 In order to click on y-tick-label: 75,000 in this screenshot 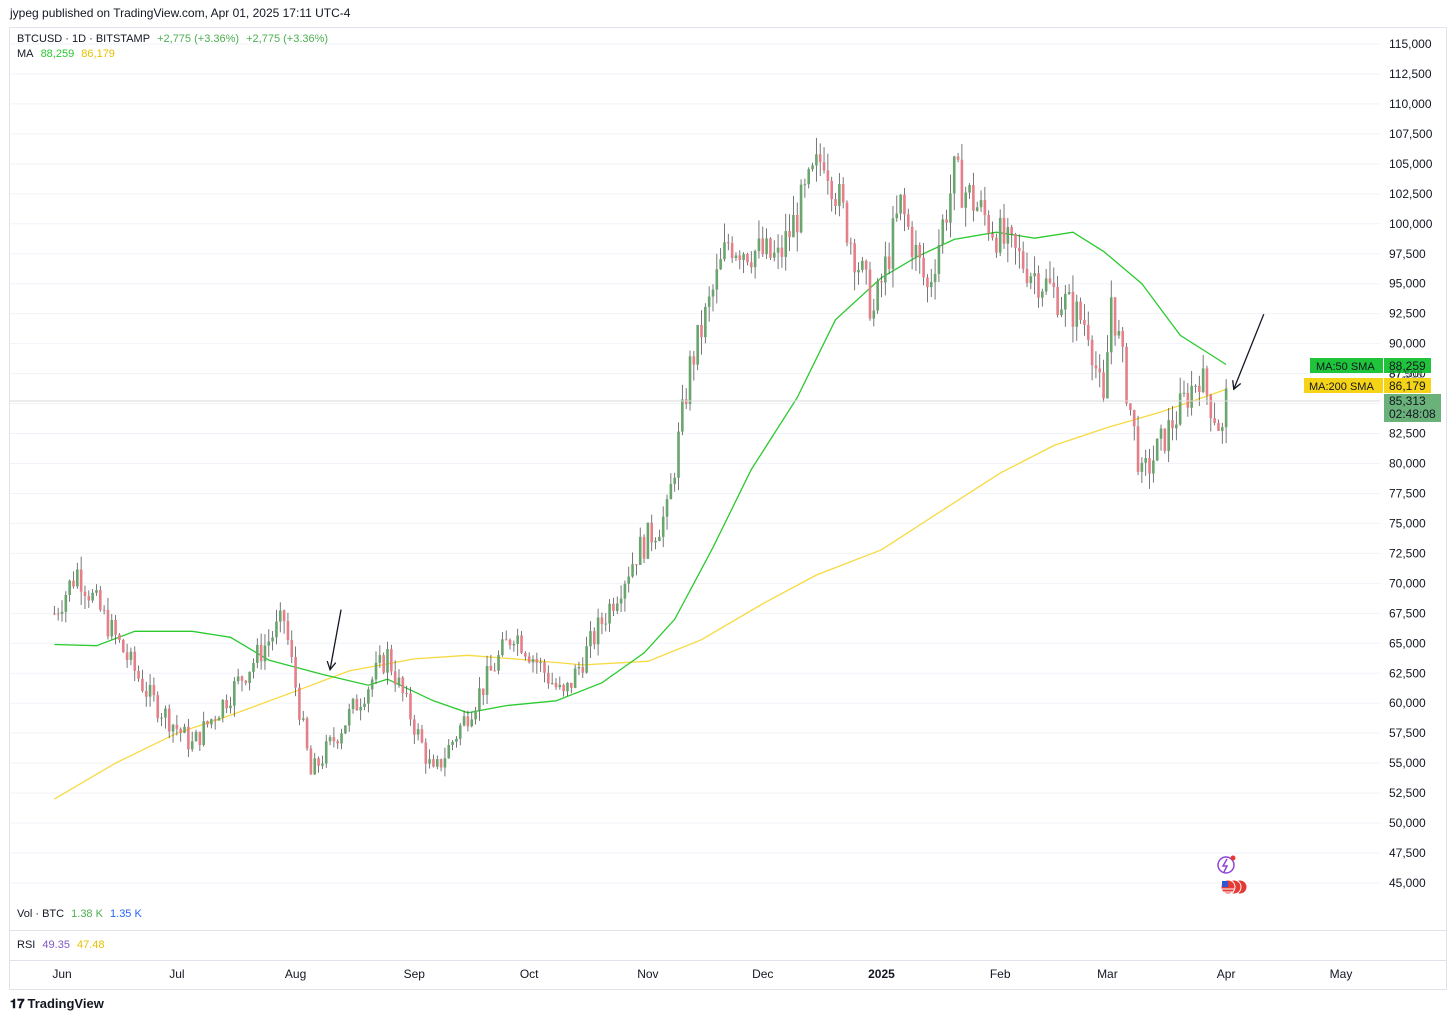, I will do `click(1407, 523)`.